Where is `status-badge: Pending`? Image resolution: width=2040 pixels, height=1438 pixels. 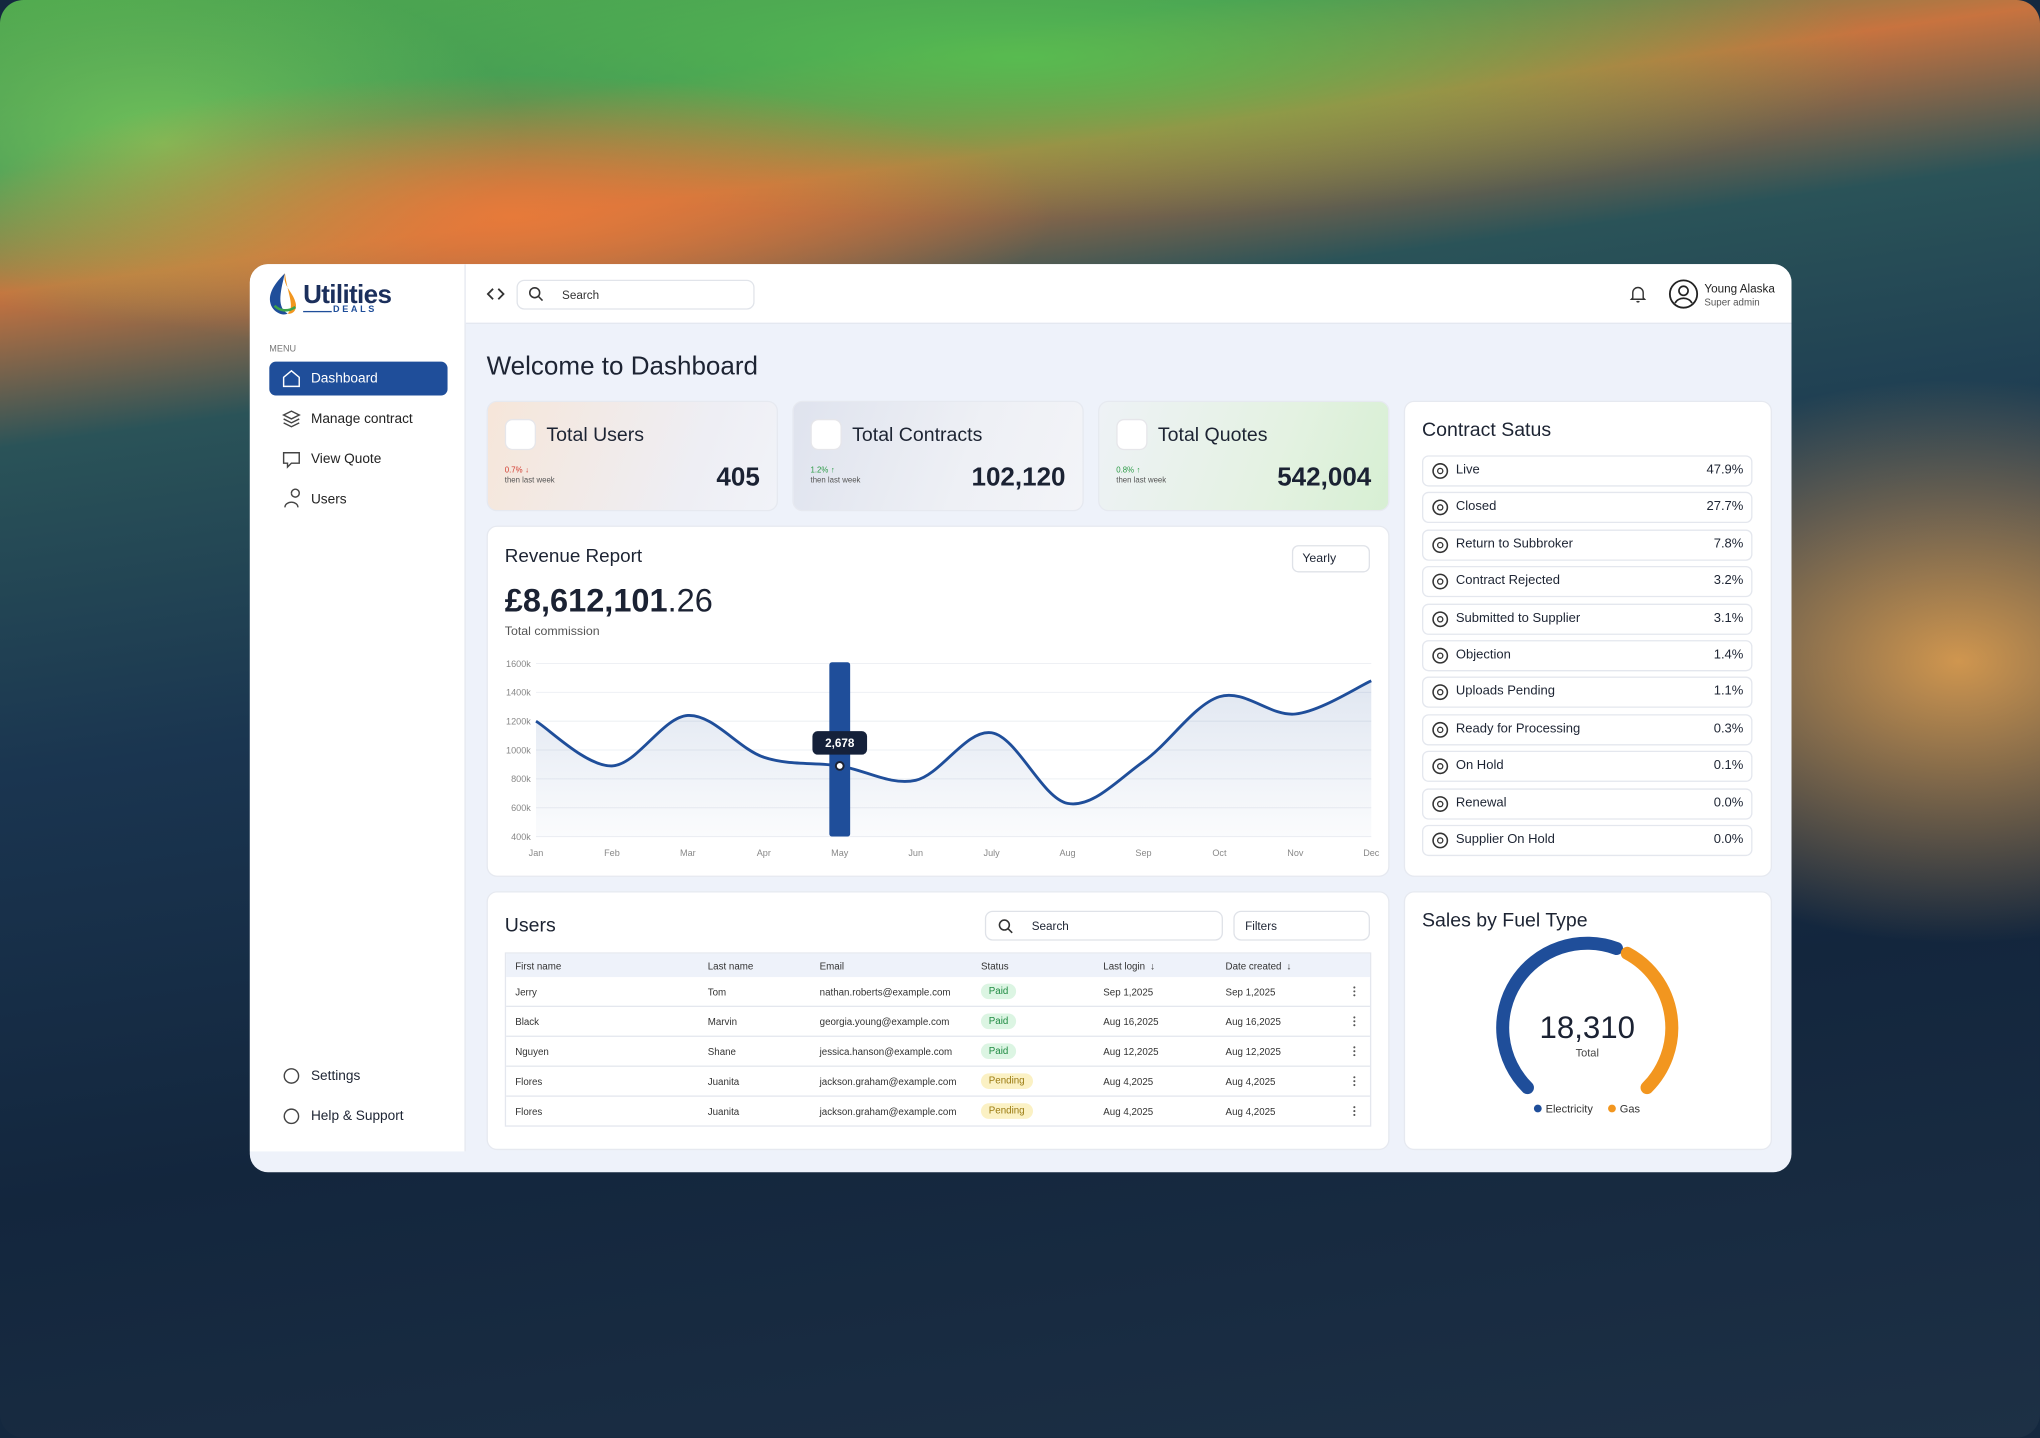 status-badge: Pending is located at coordinates (1006, 1081).